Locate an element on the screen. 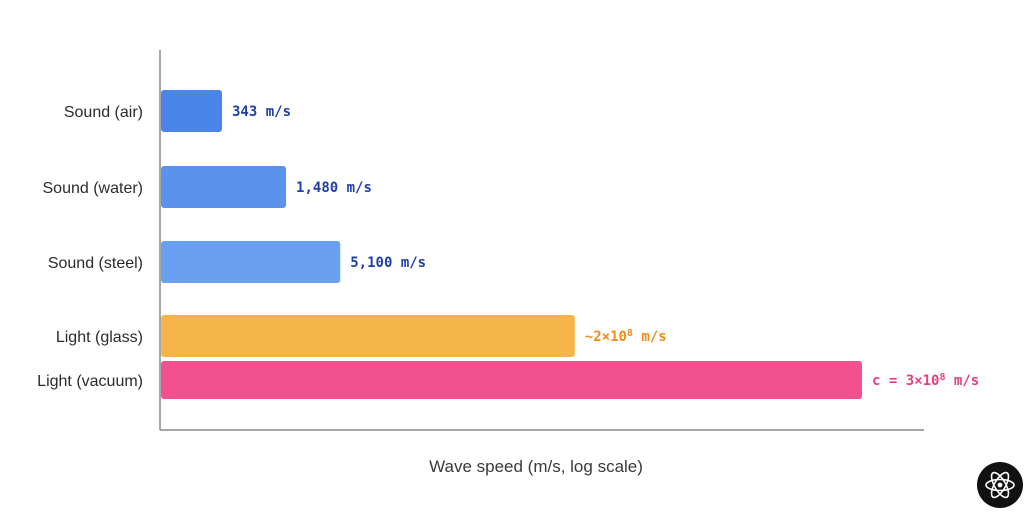  logo is located at coordinates (1000, 485).